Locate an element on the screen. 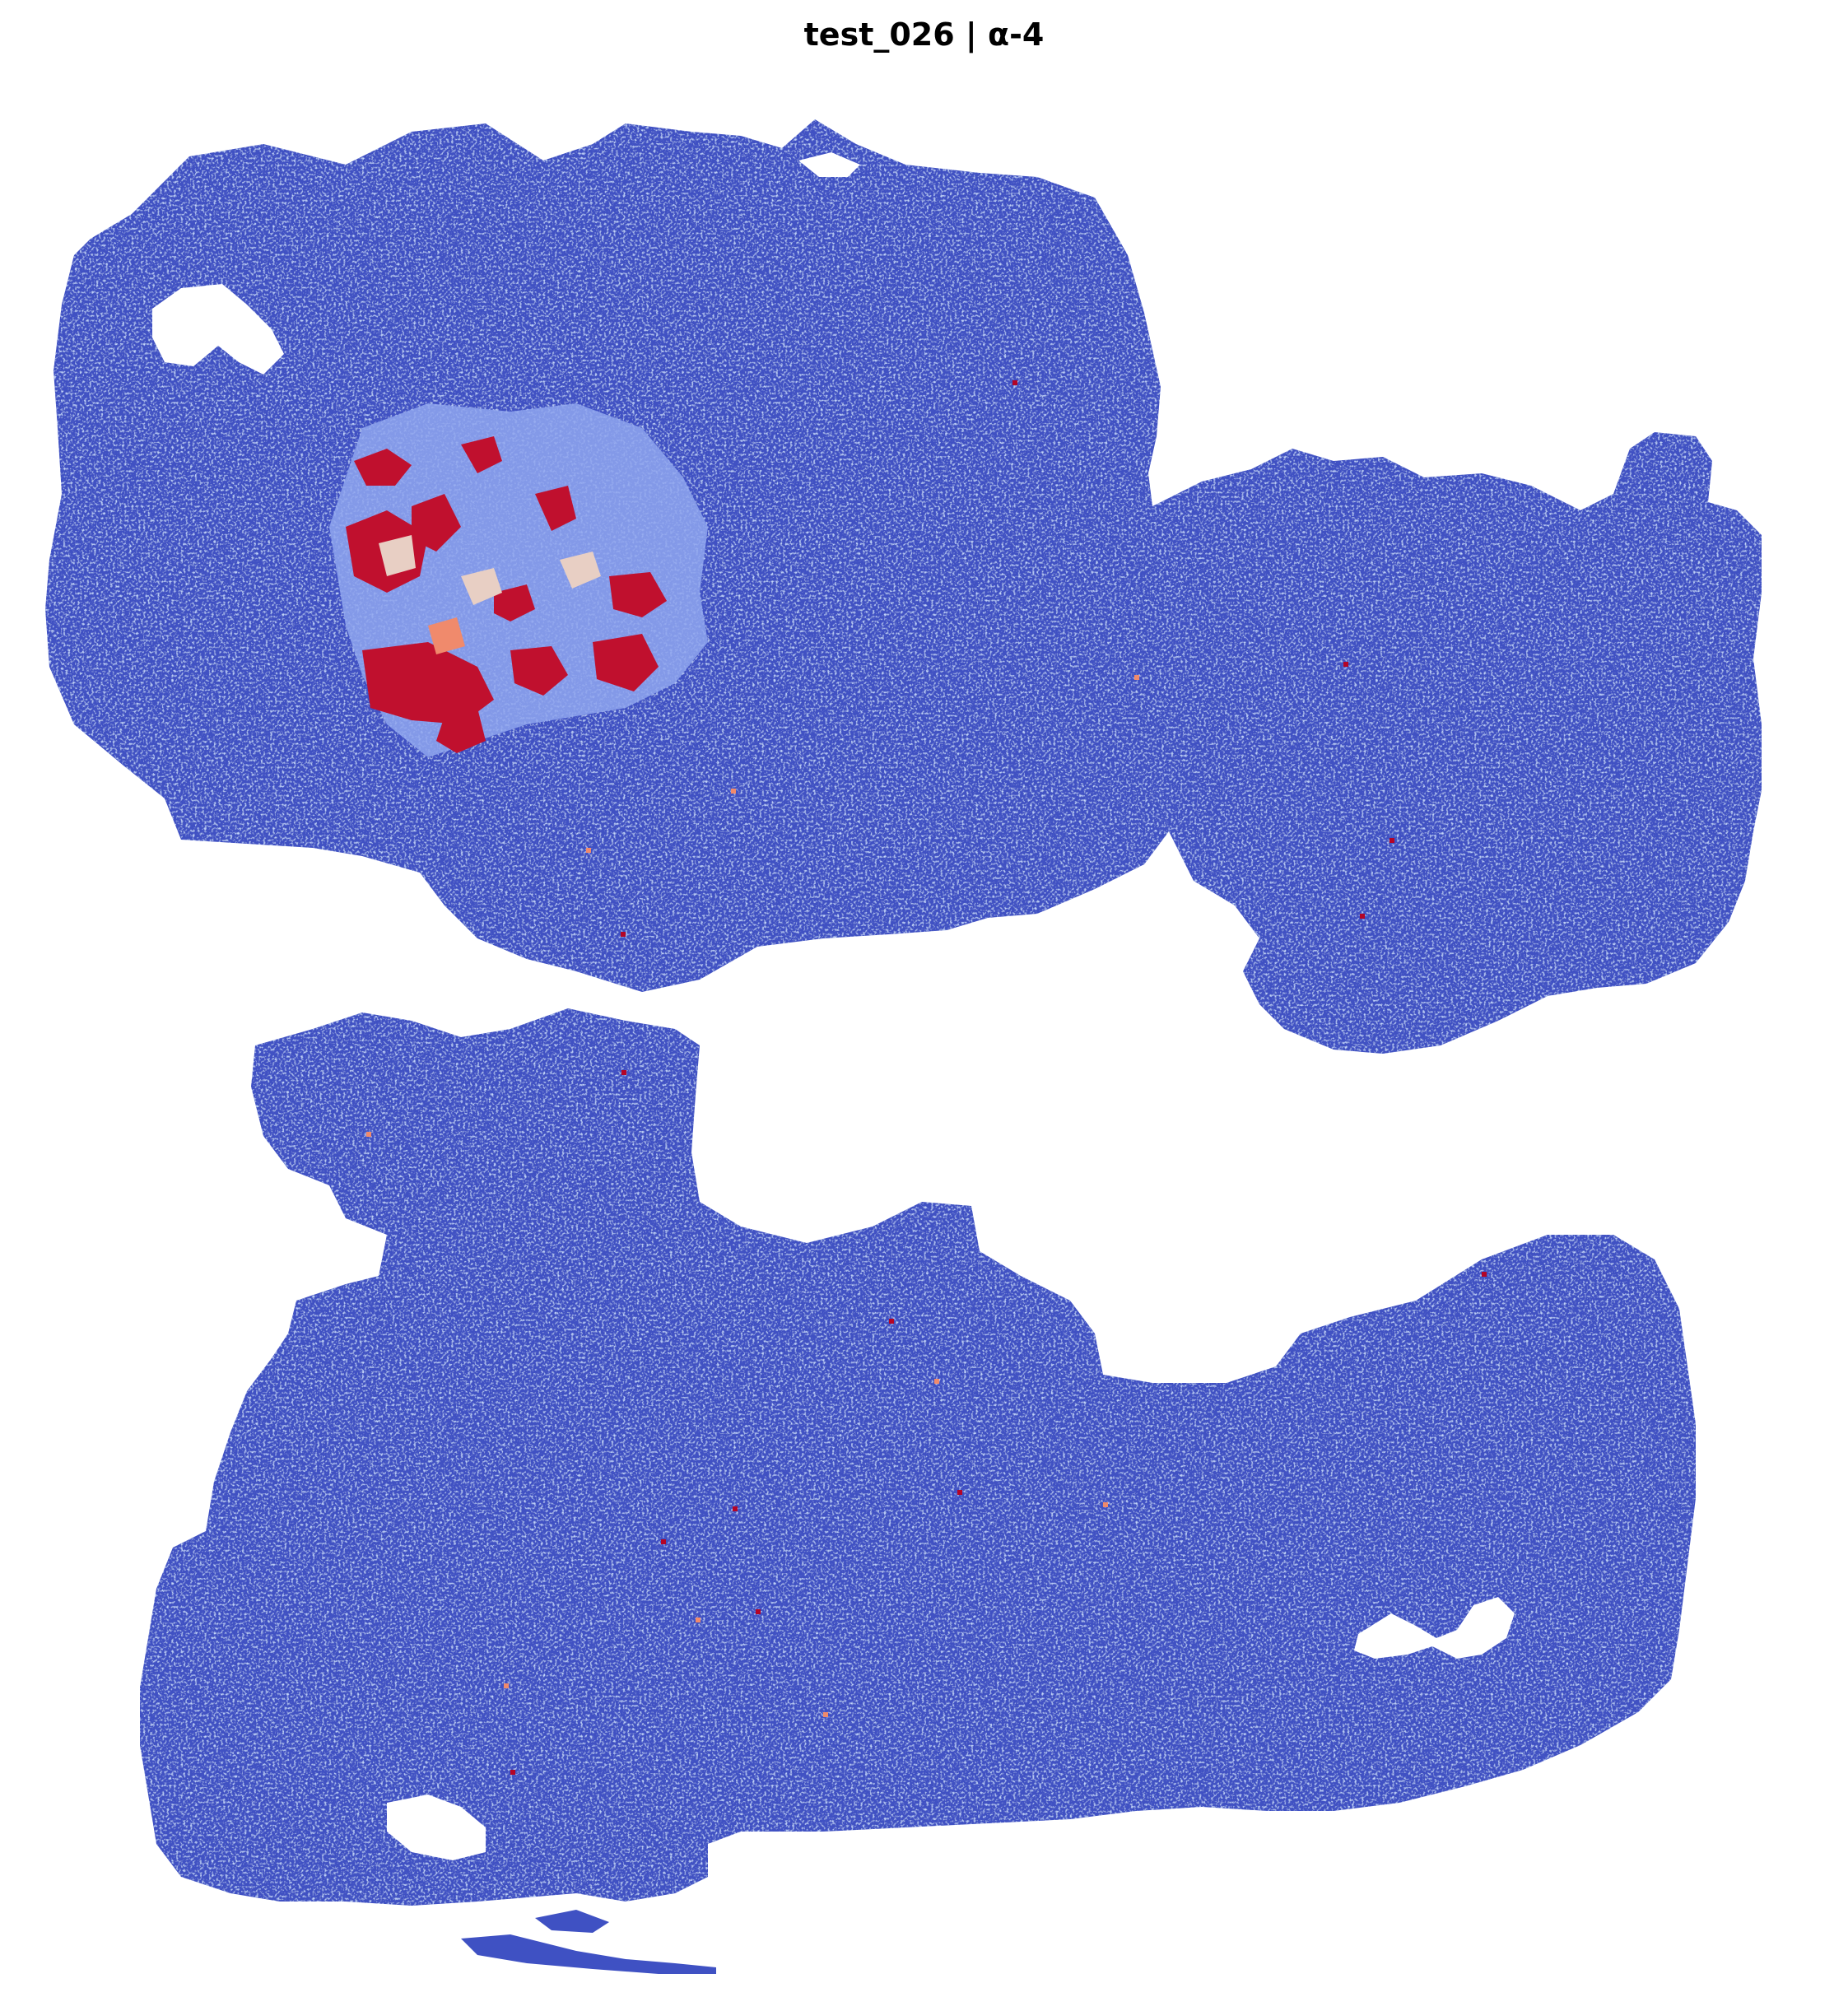 This screenshot has height=1997, width=1848. hotspot-region is located at coordinates (518, 580).